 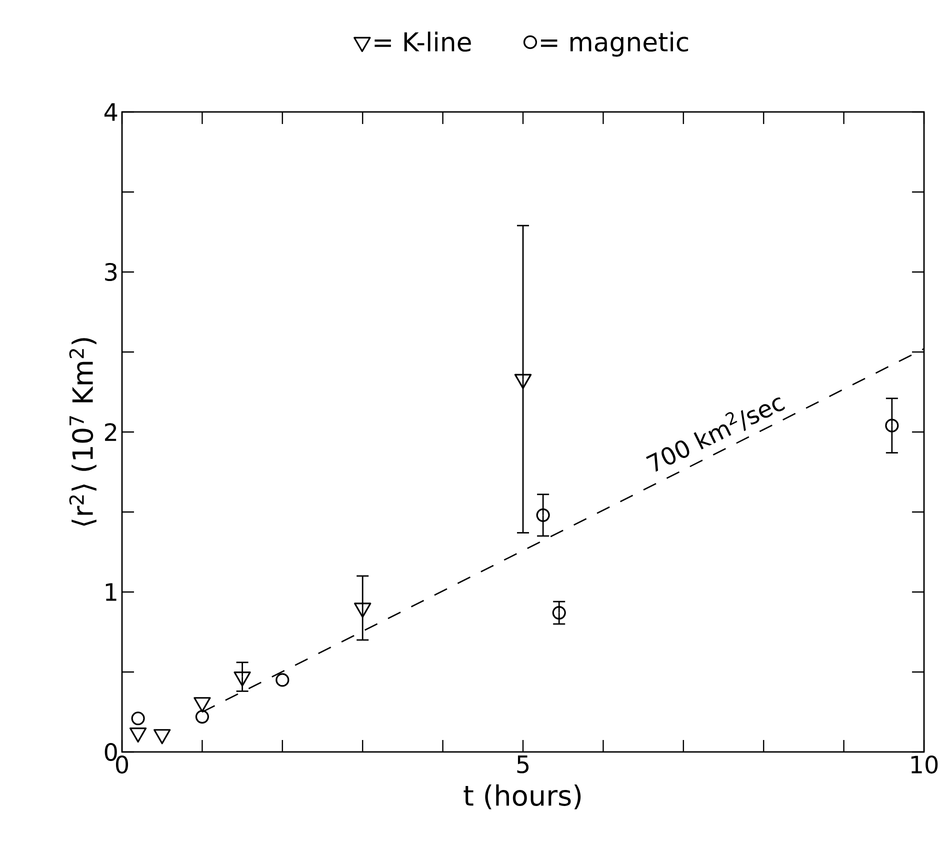 I want to click on legend-label: = K-line, so click(x=422, y=42).